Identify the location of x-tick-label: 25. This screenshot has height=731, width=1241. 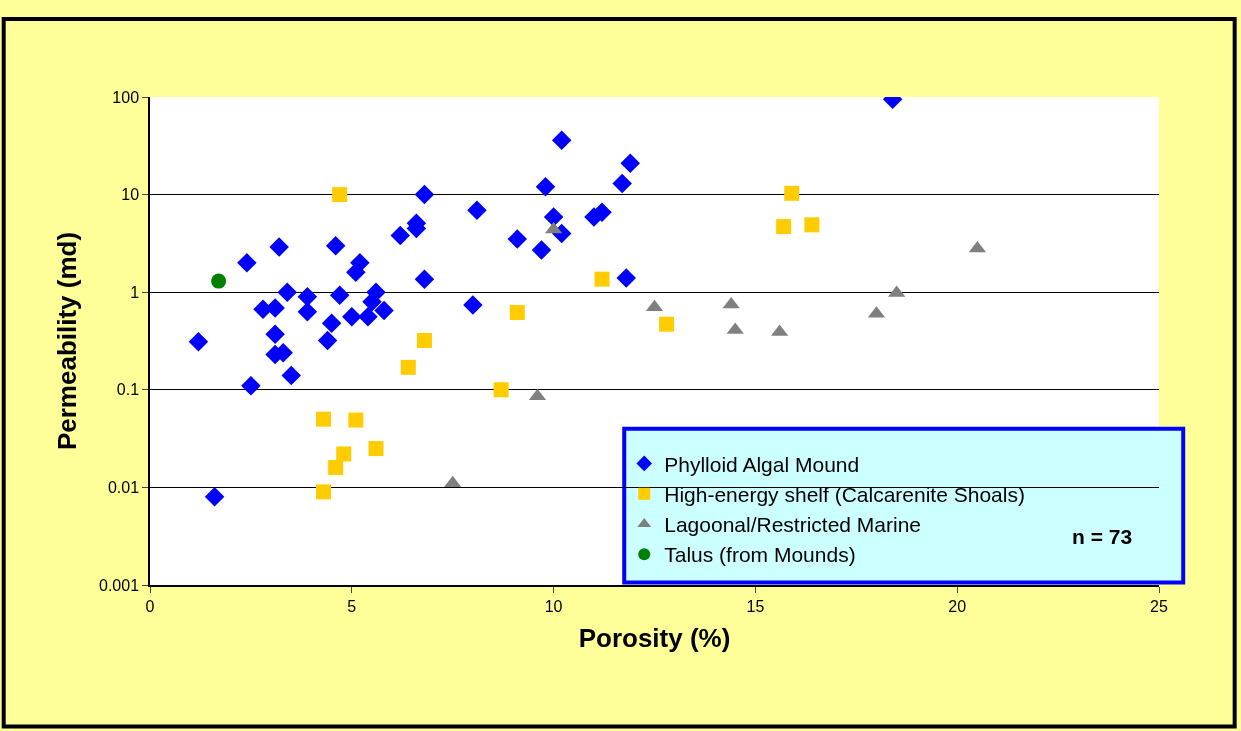
(1159, 606).